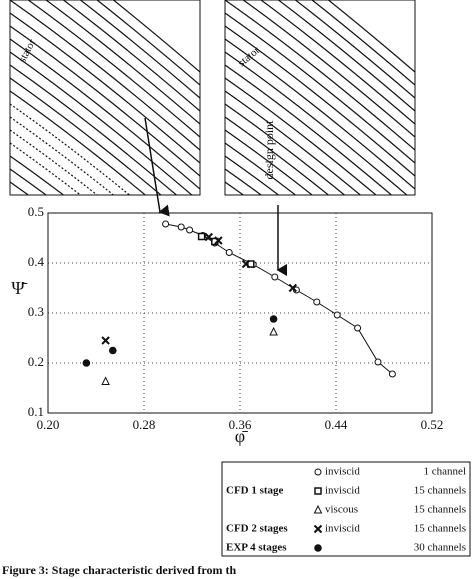 Image resolution: width=474 pixels, height=579 pixels. What do you see at coordinates (144, 424) in the screenshot?
I see `x-tick-label: 0.28` at bounding box center [144, 424].